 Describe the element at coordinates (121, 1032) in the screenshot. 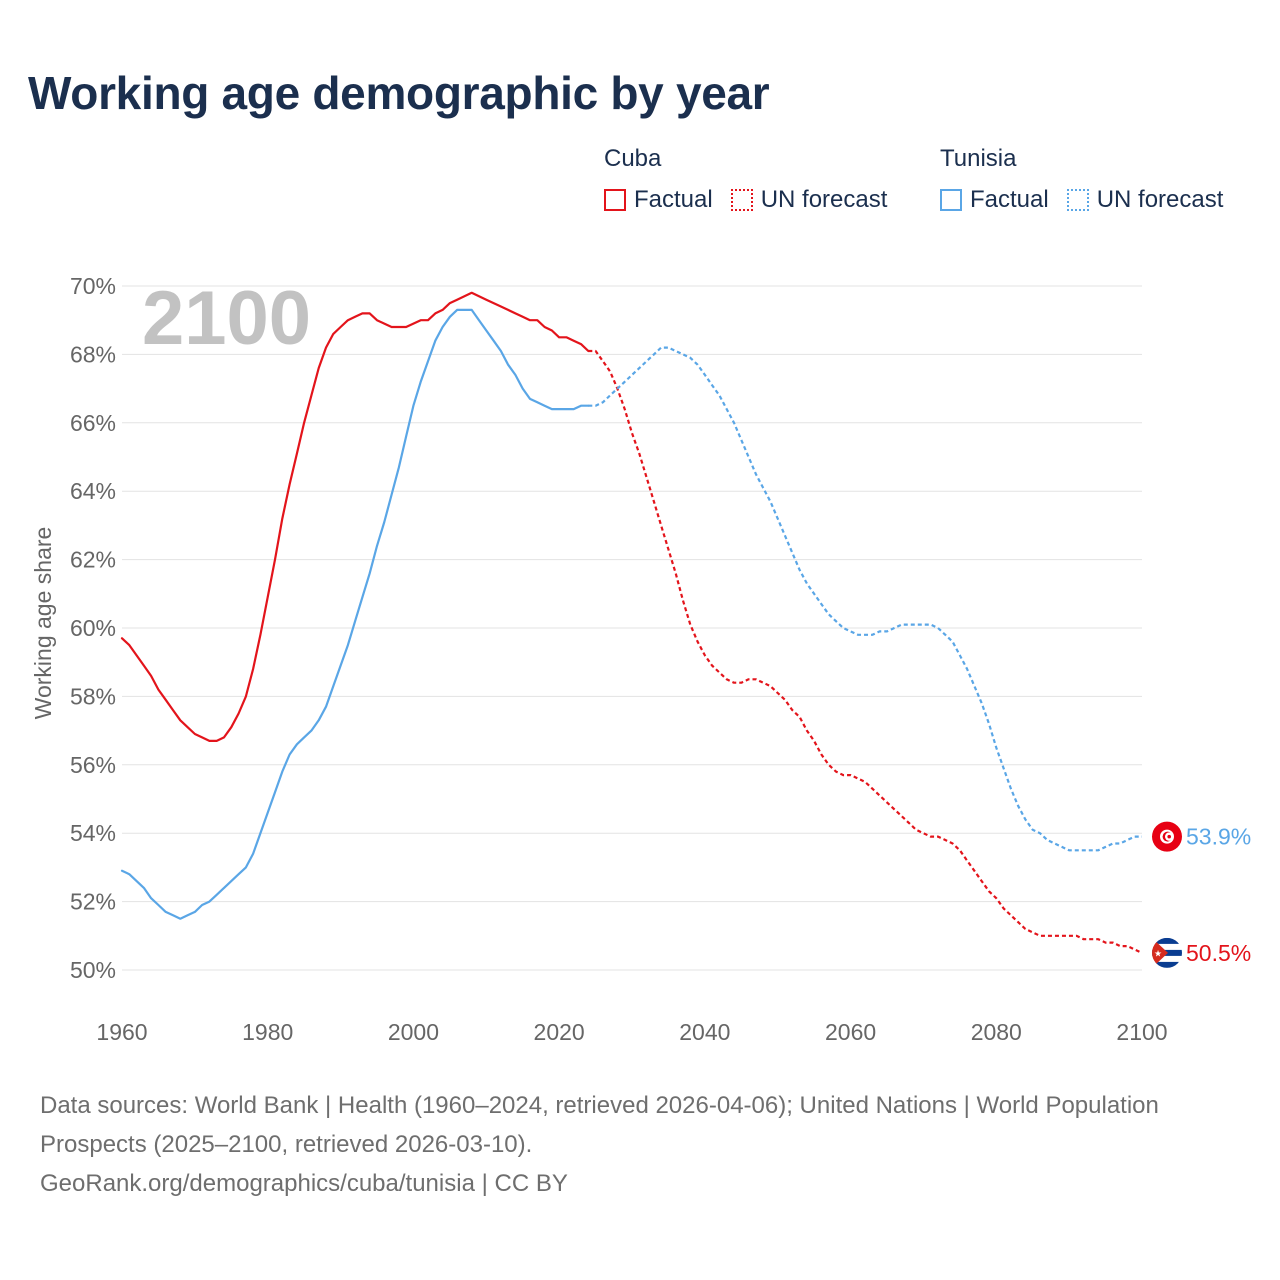

I see `x-tick-label: 1960` at that location.